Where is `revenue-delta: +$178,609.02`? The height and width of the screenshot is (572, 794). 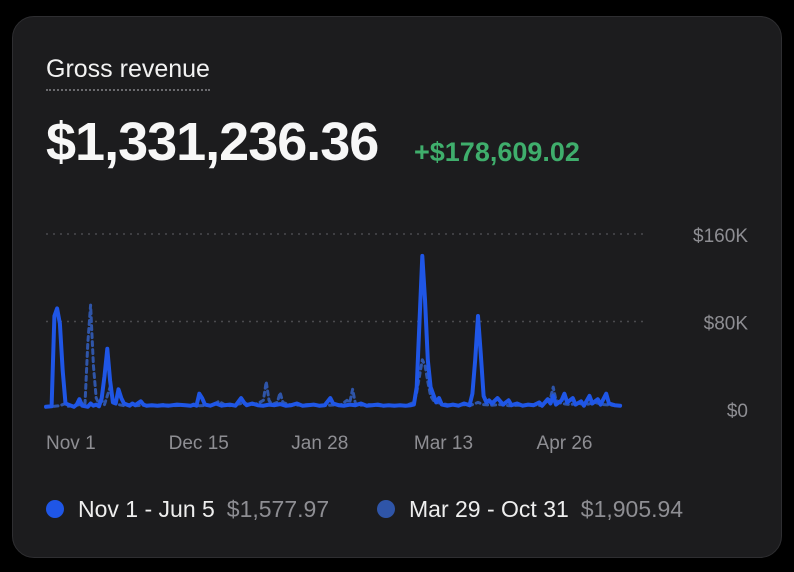
revenue-delta: +$178,609.02 is located at coordinates (497, 152).